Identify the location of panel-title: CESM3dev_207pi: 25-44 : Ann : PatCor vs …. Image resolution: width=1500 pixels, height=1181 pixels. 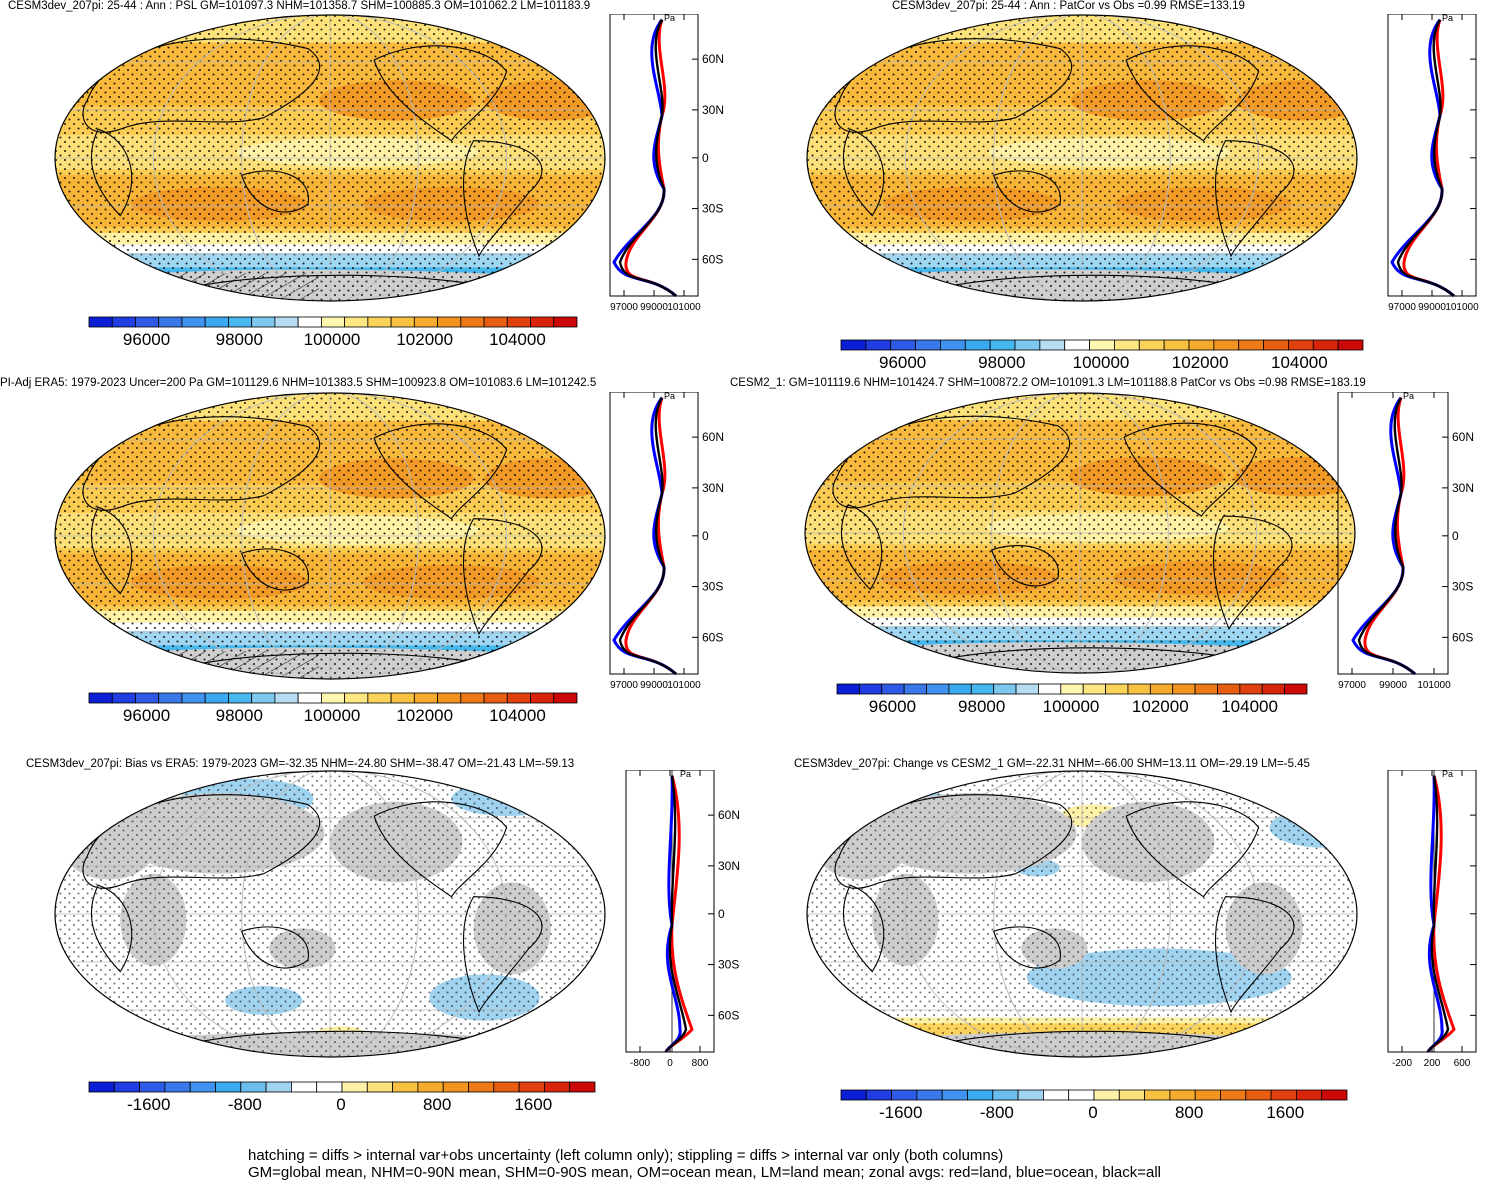
(1068, 6).